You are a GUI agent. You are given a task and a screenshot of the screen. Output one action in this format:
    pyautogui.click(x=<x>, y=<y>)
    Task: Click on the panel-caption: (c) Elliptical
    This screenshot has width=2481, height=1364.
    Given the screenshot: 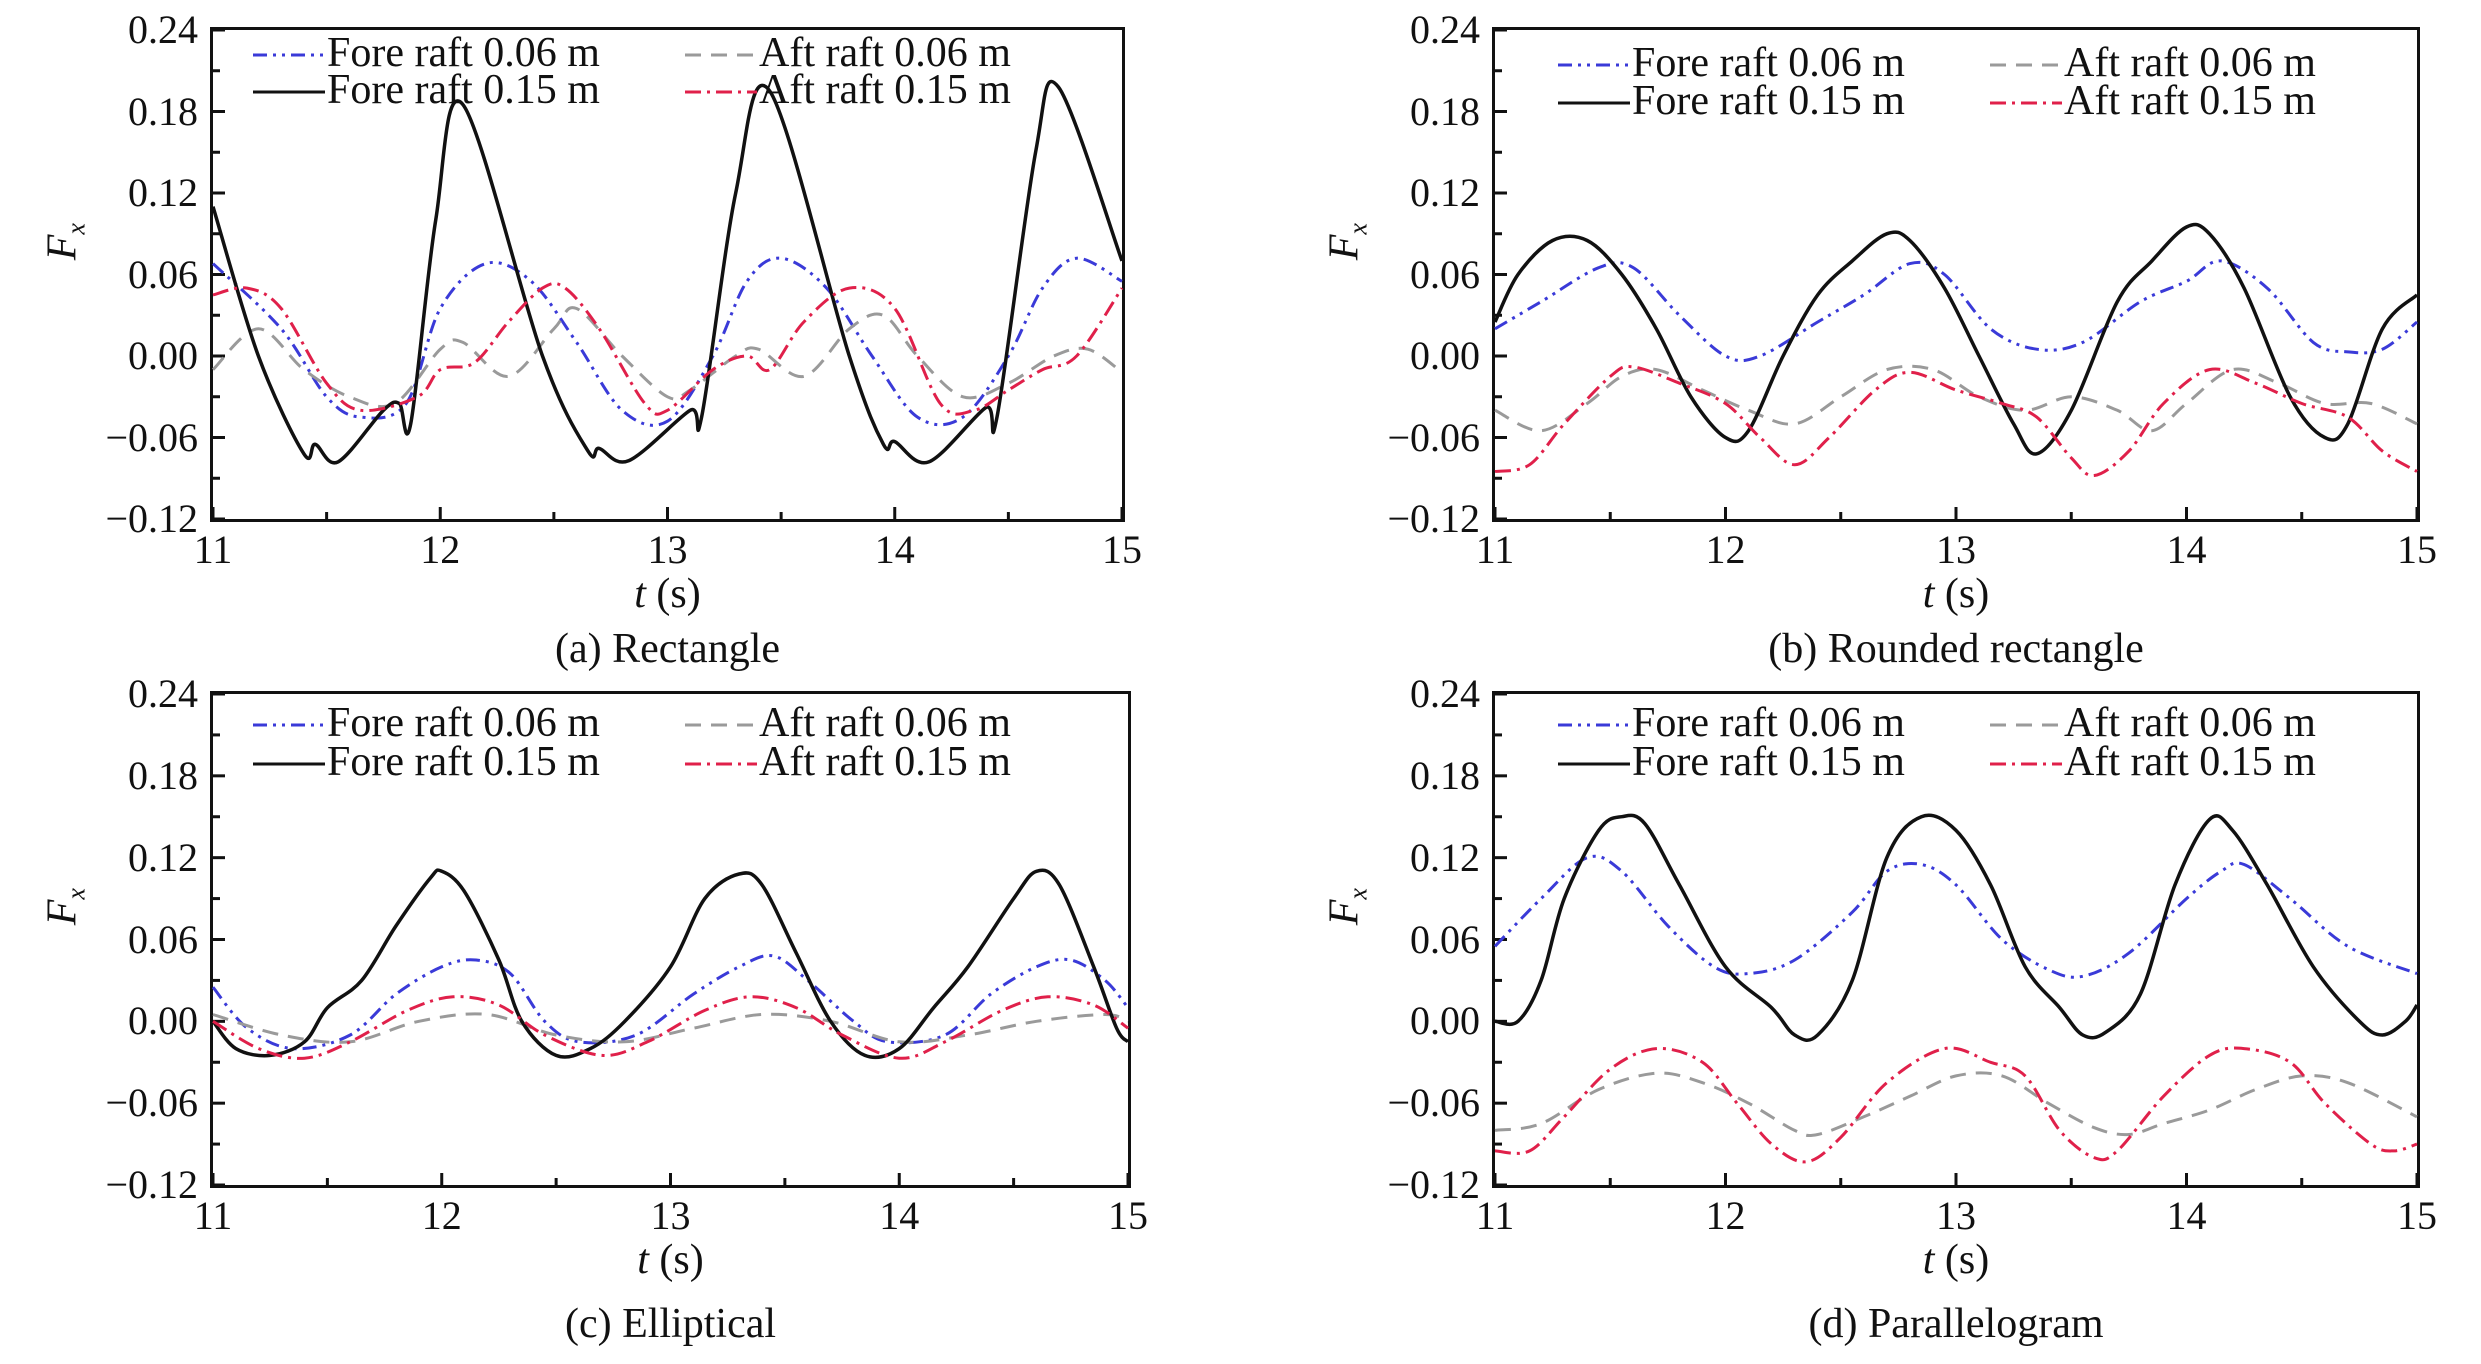 What is the action you would take?
    pyautogui.click(x=670, y=1324)
    